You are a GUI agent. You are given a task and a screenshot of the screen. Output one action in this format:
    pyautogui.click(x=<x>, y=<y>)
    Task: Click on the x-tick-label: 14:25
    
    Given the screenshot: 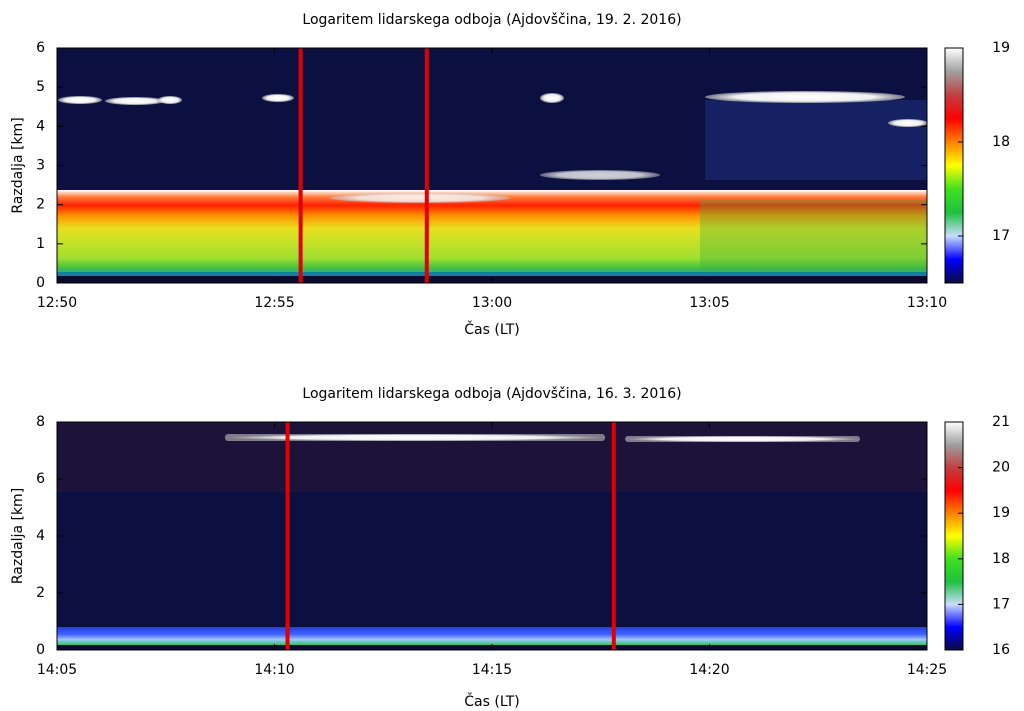 What is the action you would take?
    pyautogui.click(x=927, y=670)
    